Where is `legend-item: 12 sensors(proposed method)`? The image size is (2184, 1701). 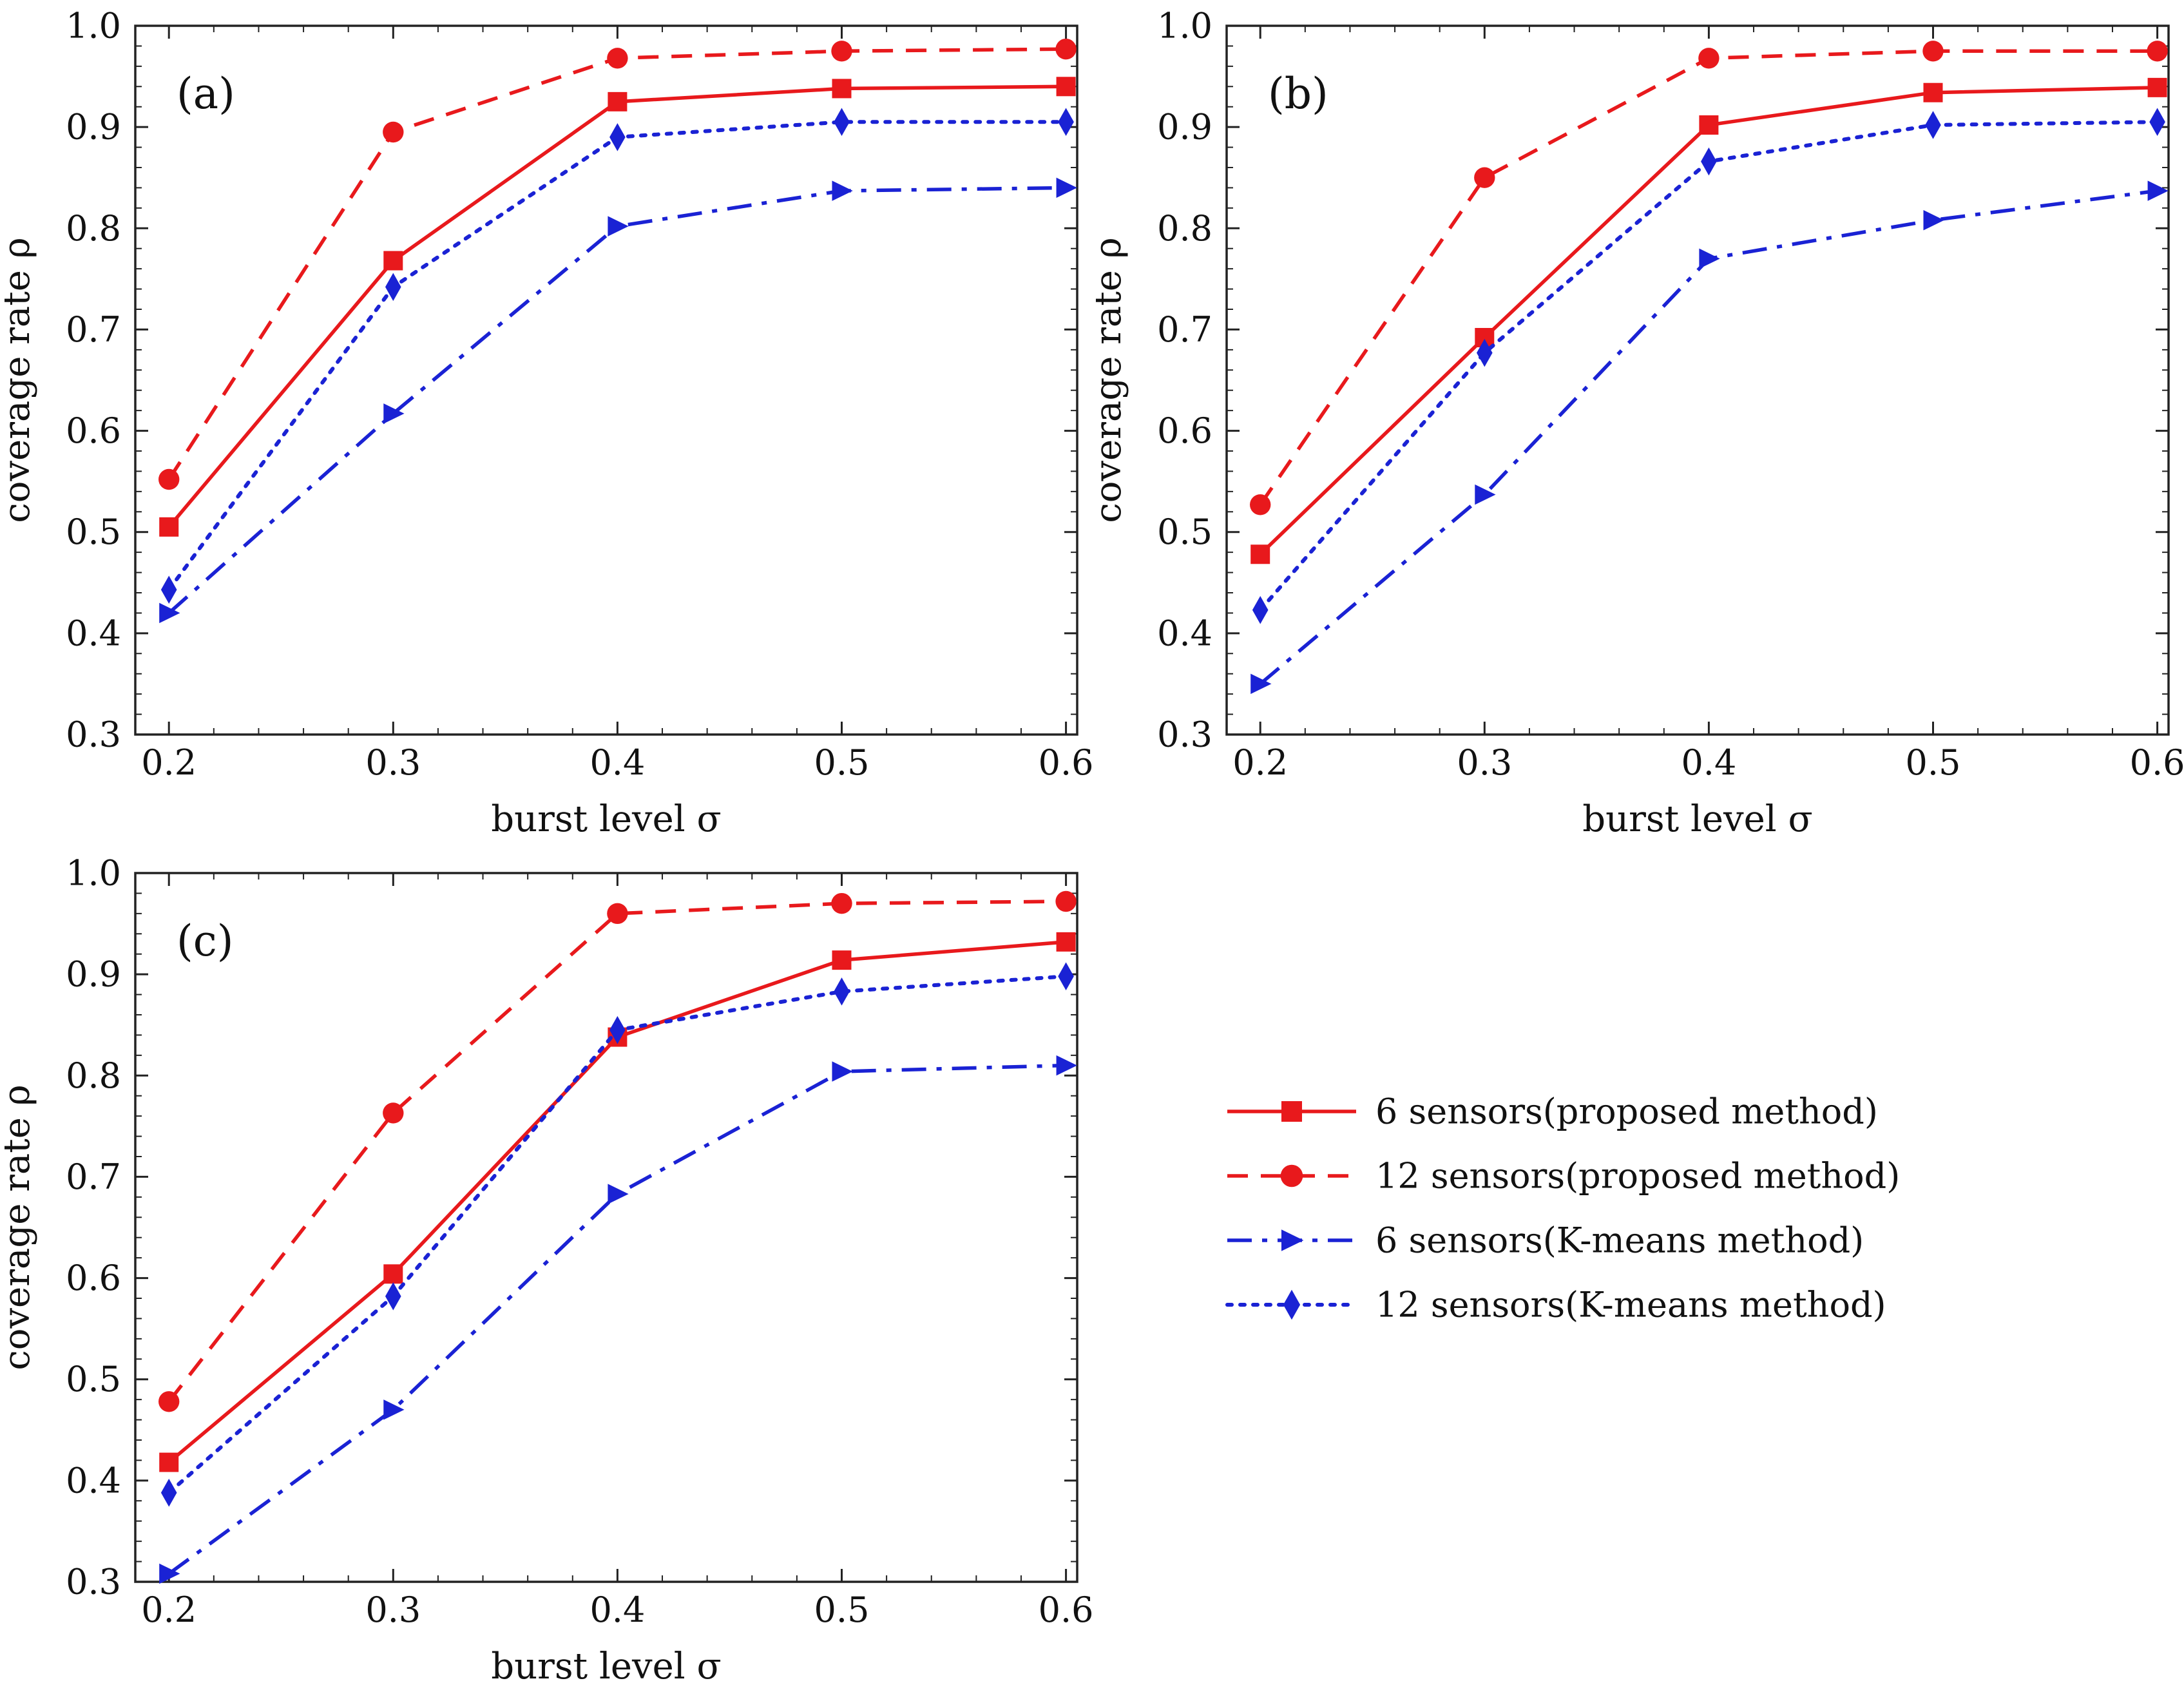
legend-item: 12 sensors(proposed method) is located at coordinates (1564, 1176).